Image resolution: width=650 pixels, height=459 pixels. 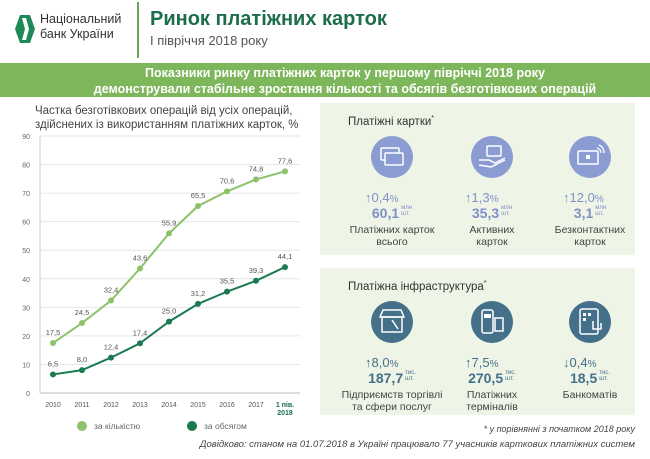 What do you see at coordinates (285, 405) in the screenshot?
I see `x-tick-label: 1 пів.` at bounding box center [285, 405].